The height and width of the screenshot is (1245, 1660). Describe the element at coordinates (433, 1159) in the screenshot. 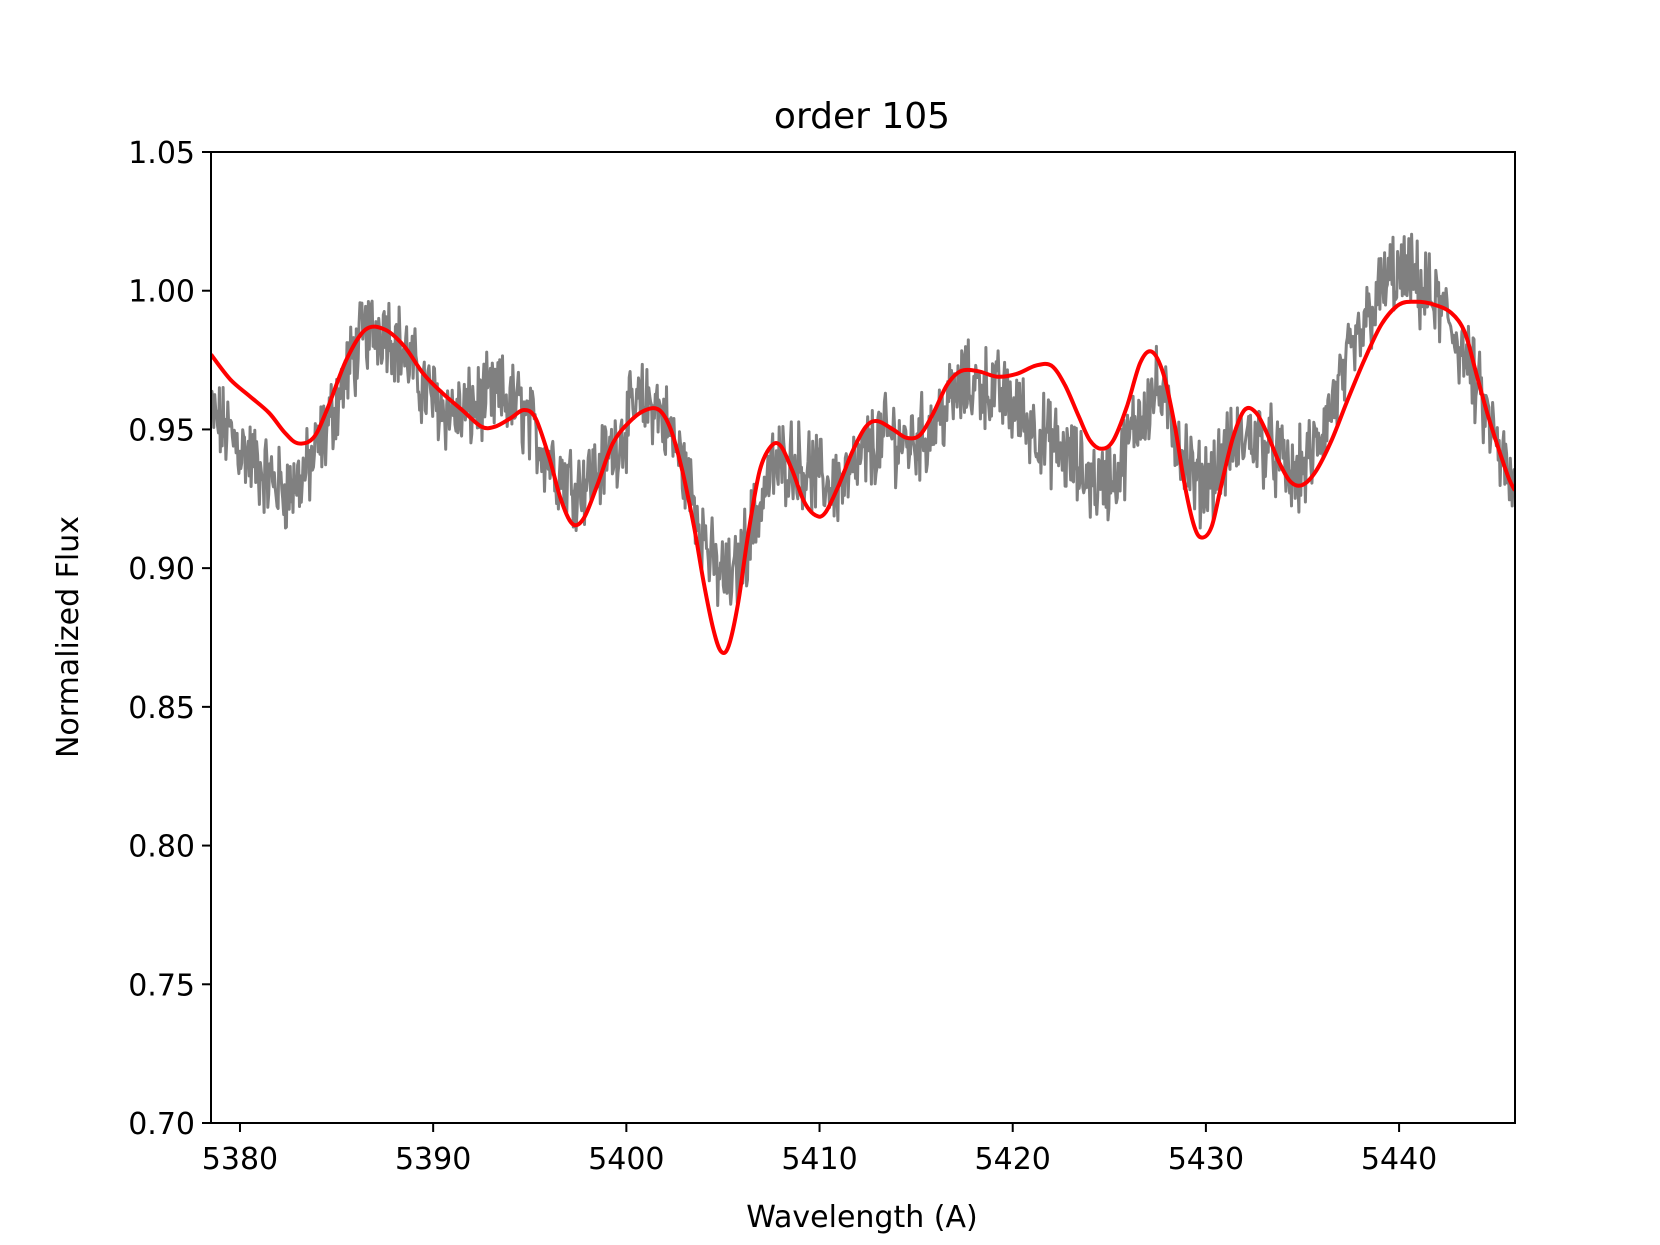

I see `x-tick-label: 5390` at that location.